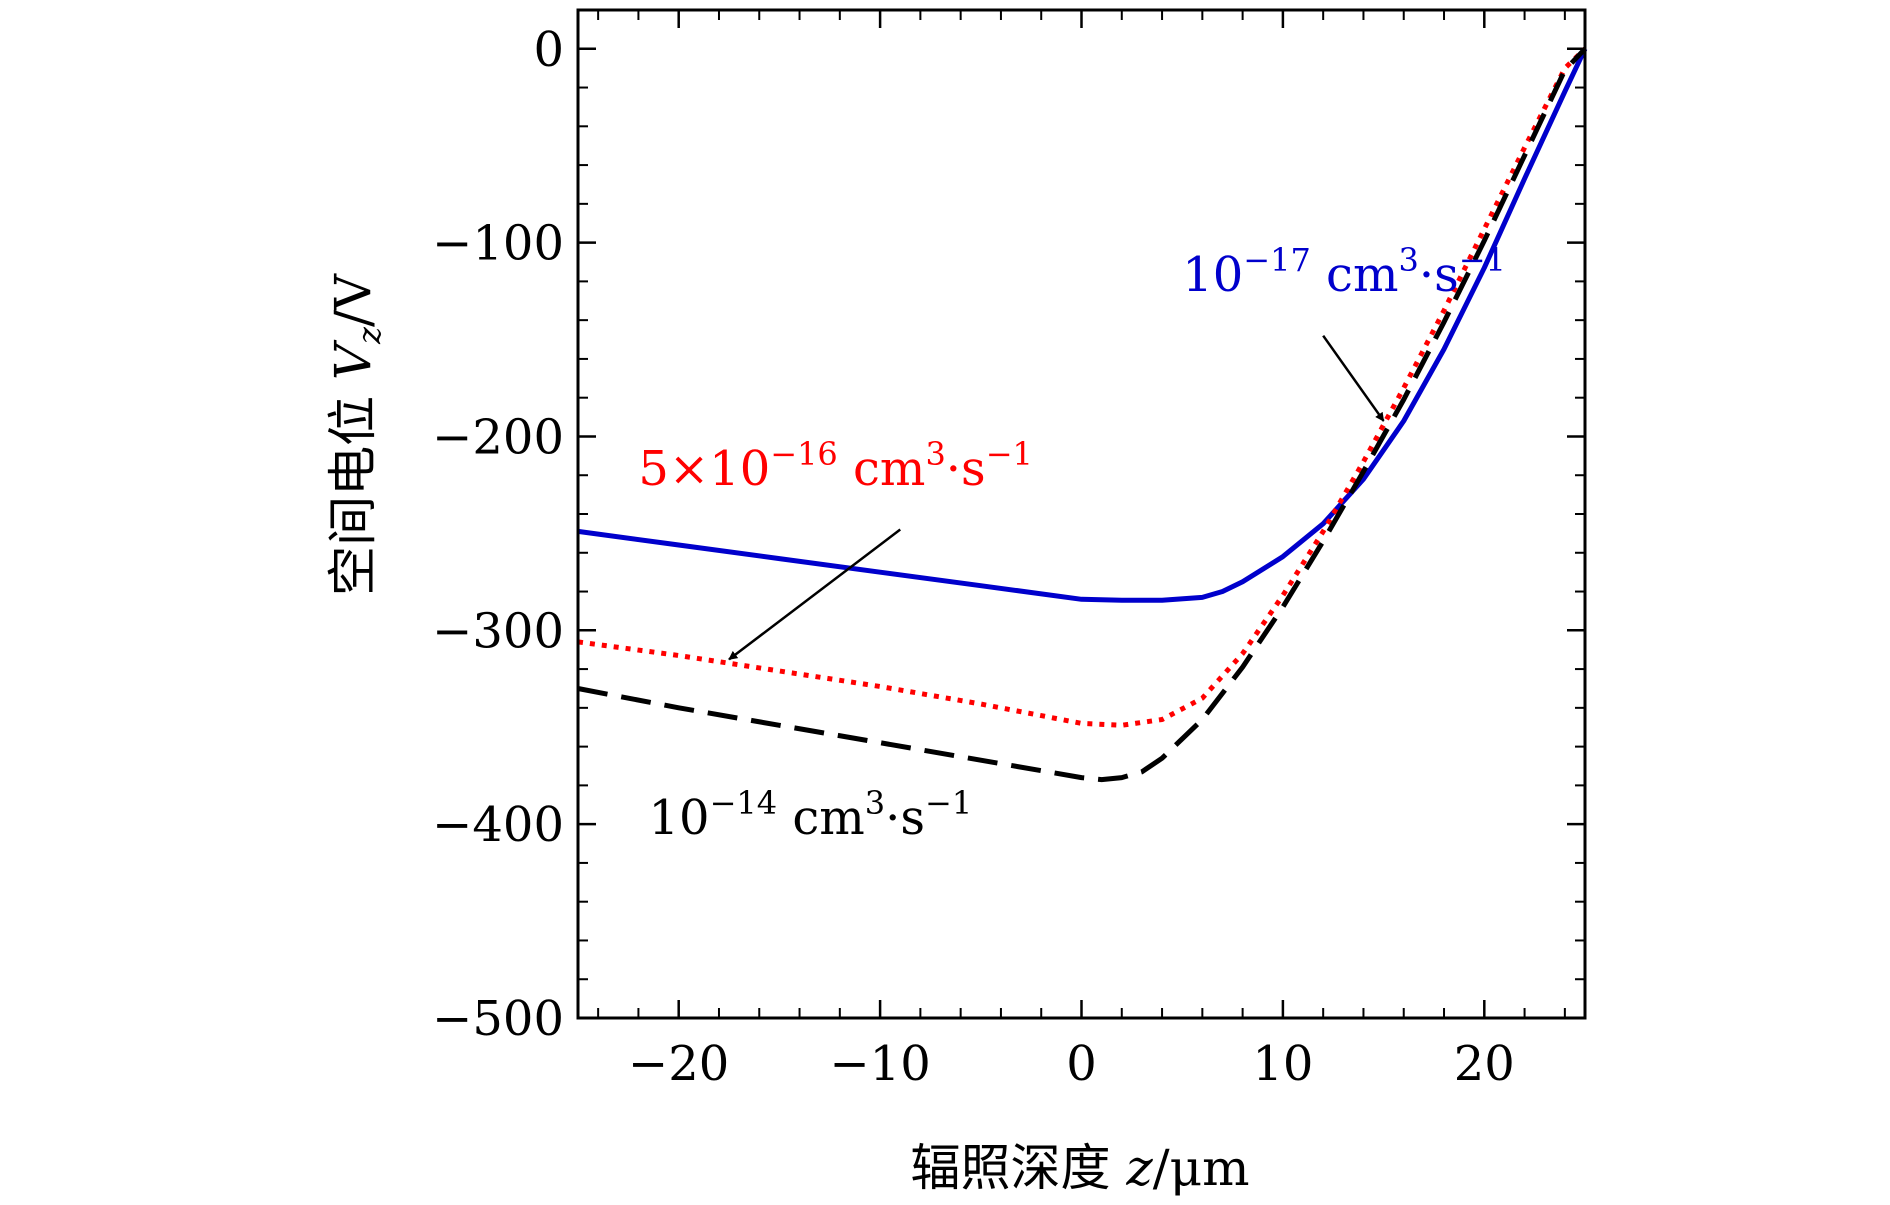 Image resolution: width=1890 pixels, height=1205 pixels. I want to click on y-axis-title: 空间电位 Vz/V, so click(356, 434).